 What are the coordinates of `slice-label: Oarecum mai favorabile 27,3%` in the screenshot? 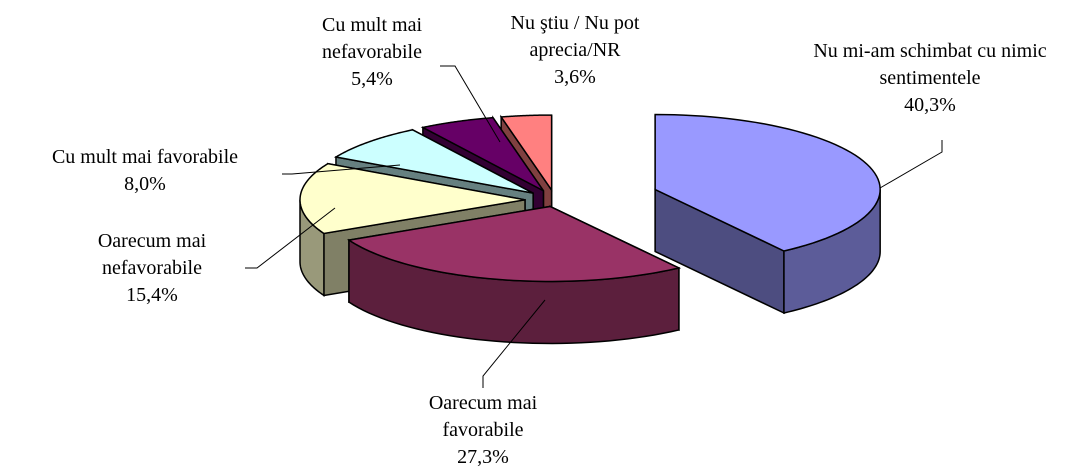 It's located at (483, 430).